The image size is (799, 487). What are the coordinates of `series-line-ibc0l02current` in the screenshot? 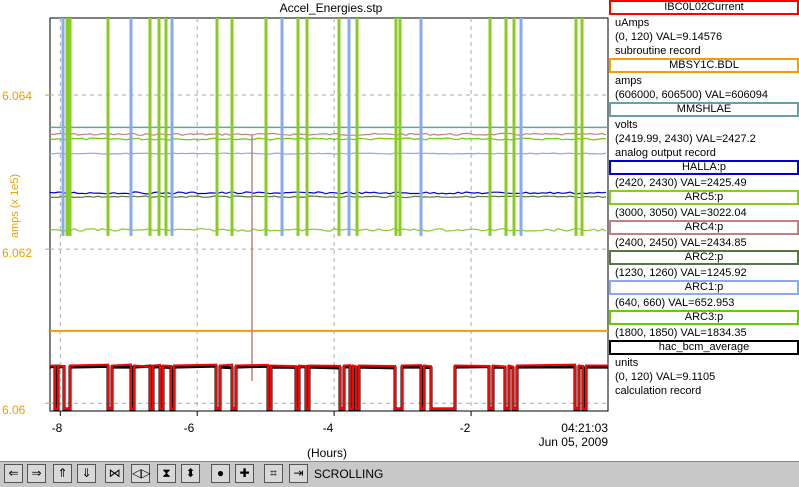 It's located at (328, 386).